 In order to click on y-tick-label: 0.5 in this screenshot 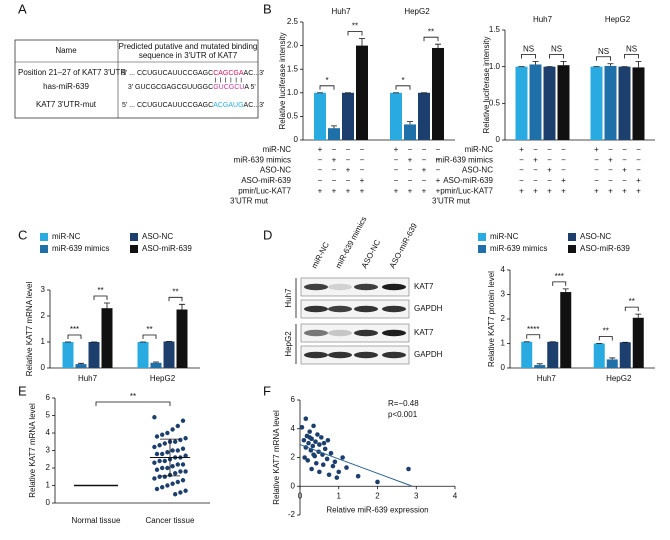, I will do `click(293, 116)`.